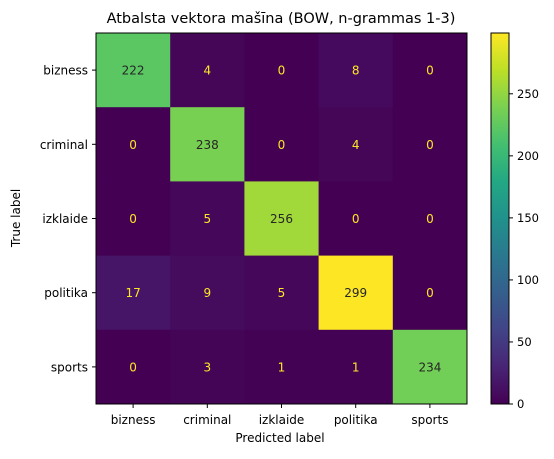 Image resolution: width=554 pixels, height=459 pixels. I want to click on x-tick-label: criminal, so click(207, 420).